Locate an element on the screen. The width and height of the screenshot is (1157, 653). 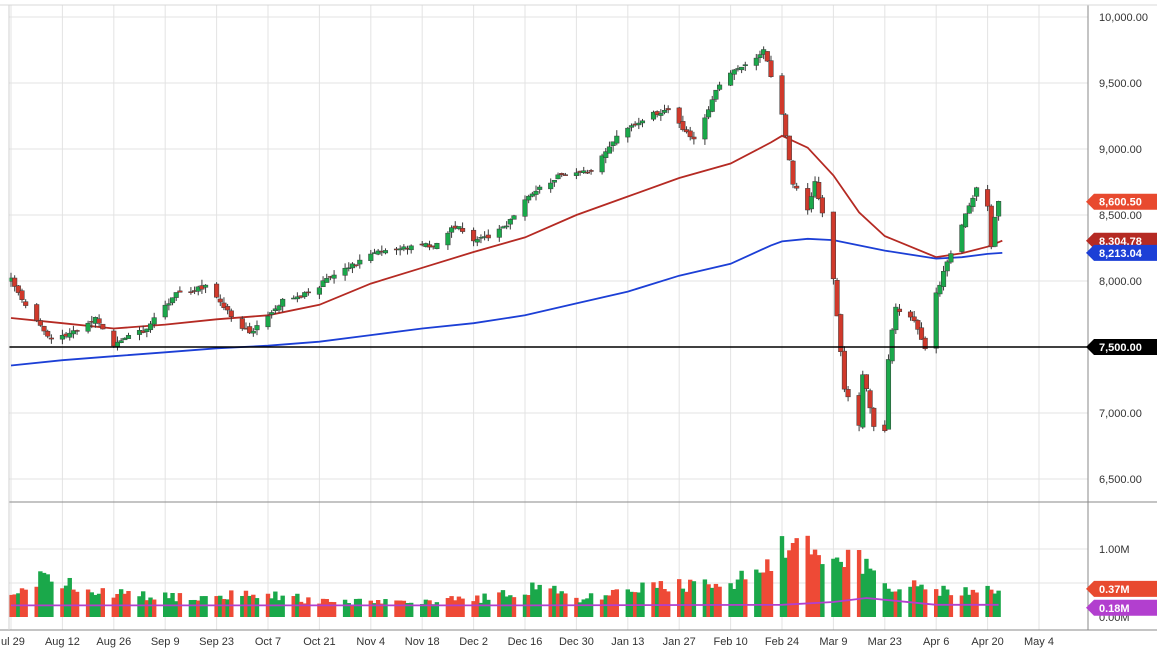
price-label-text: 8,213.04 is located at coordinates (1121, 254).